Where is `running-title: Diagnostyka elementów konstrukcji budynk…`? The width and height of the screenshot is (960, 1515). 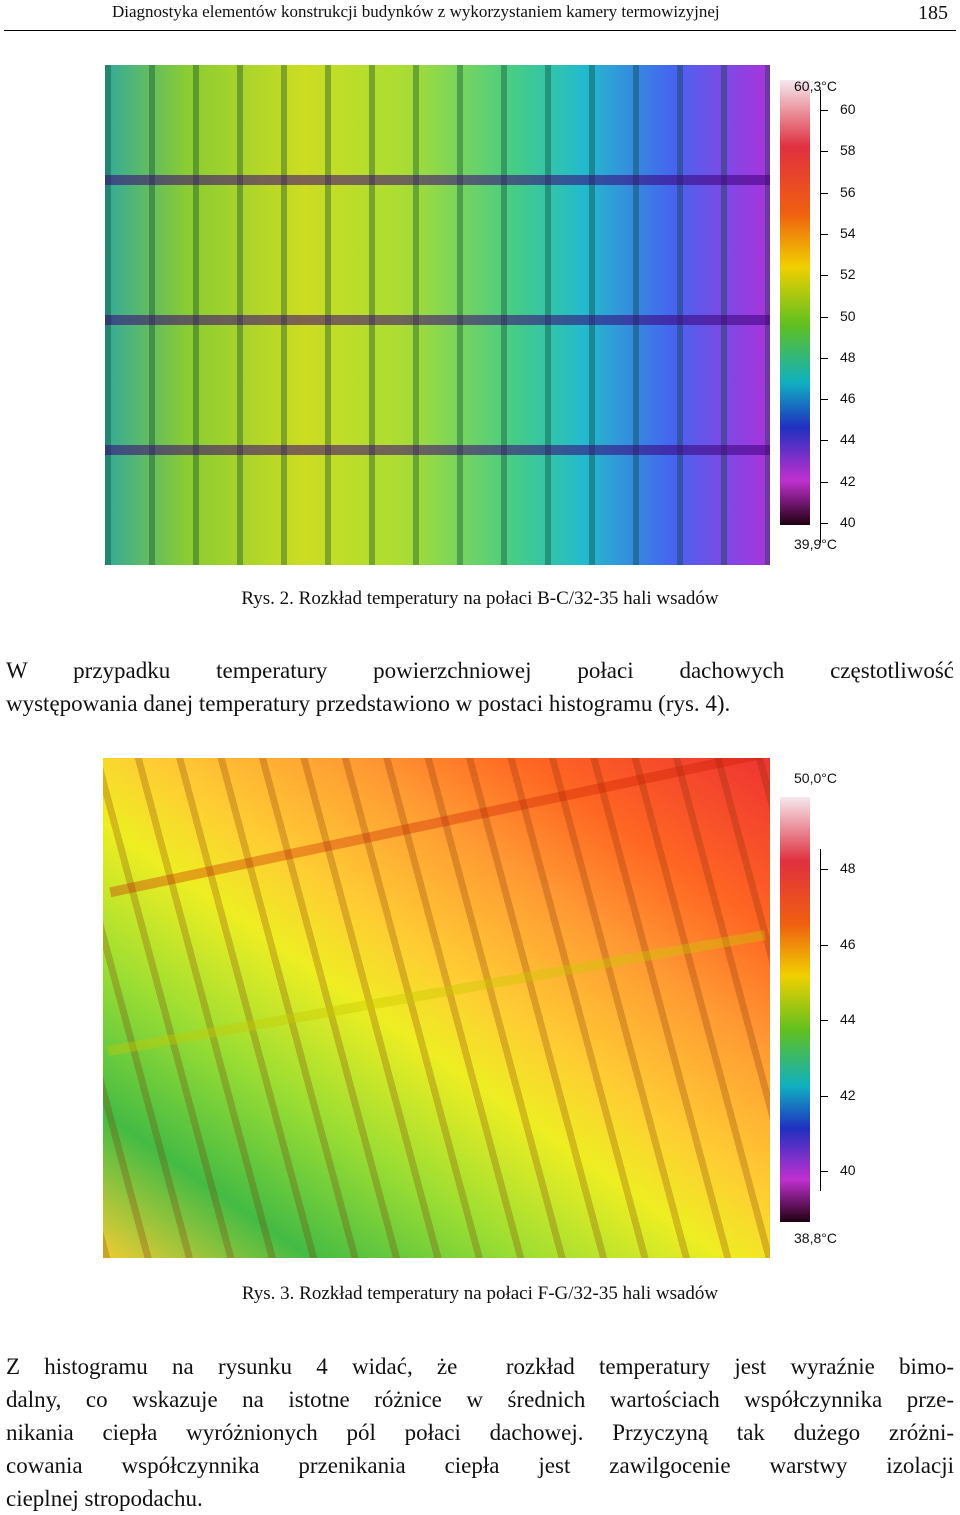 running-title: Diagnostyka elementów konstrukcji budynk… is located at coordinates (416, 11).